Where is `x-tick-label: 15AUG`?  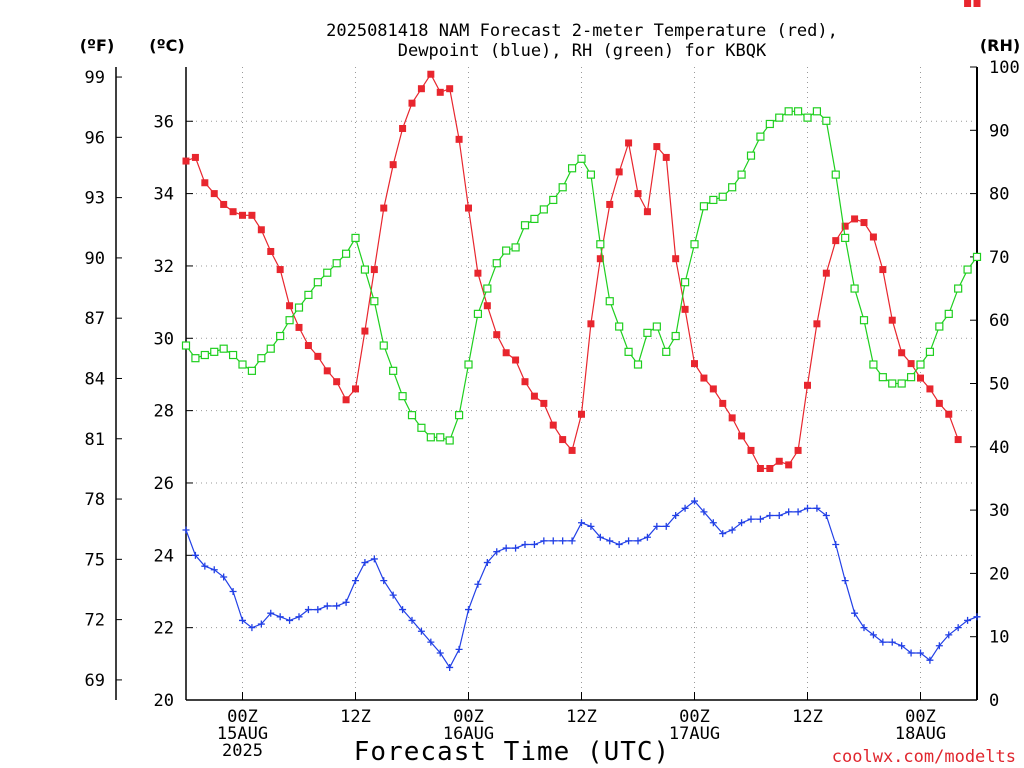 x-tick-label: 15AUG is located at coordinates (242, 734).